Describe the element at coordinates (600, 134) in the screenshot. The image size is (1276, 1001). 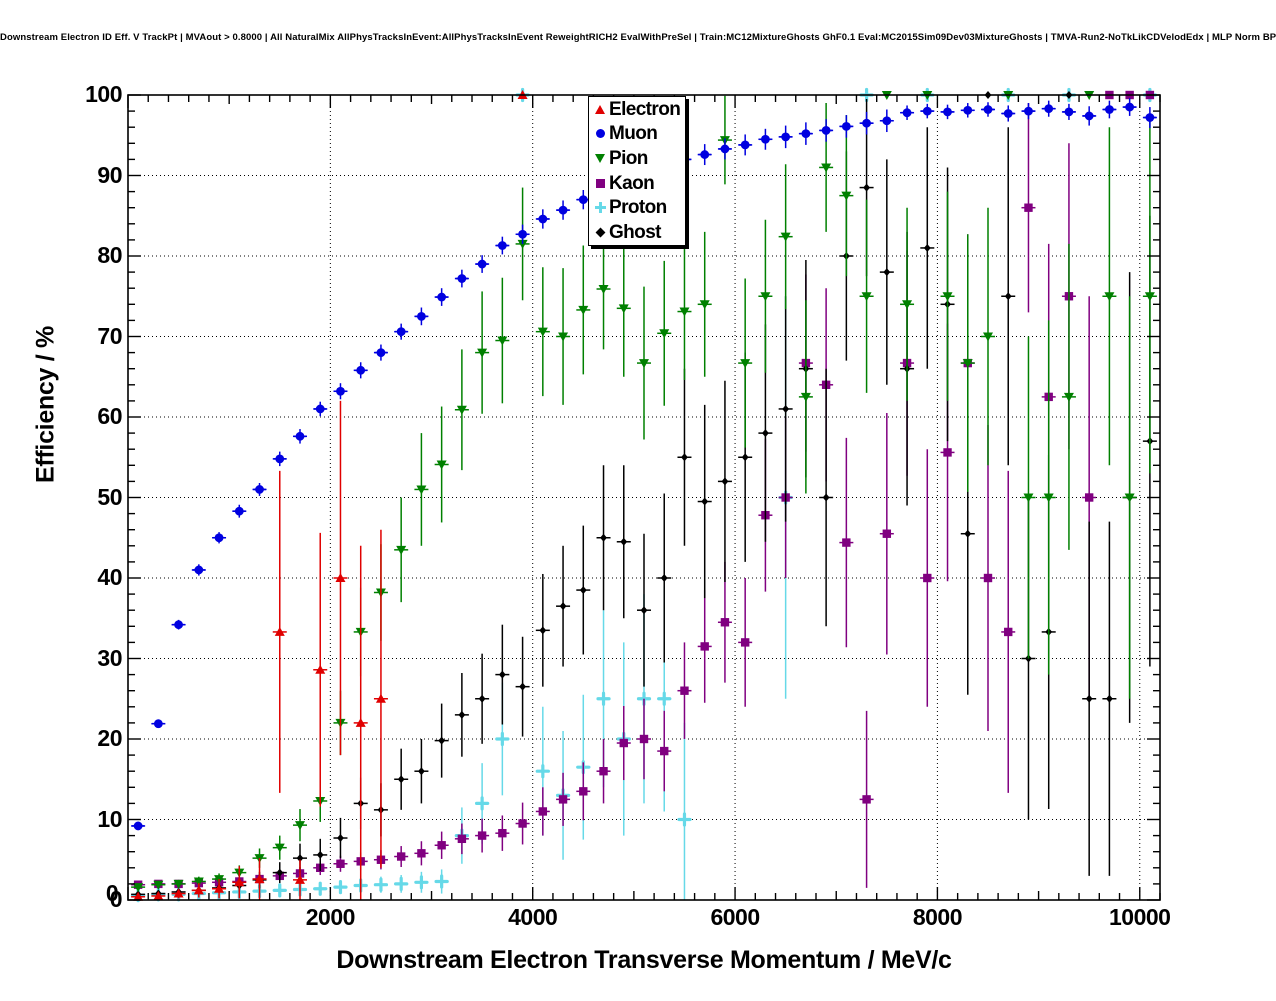
I see `muon-marker-icon` at that location.